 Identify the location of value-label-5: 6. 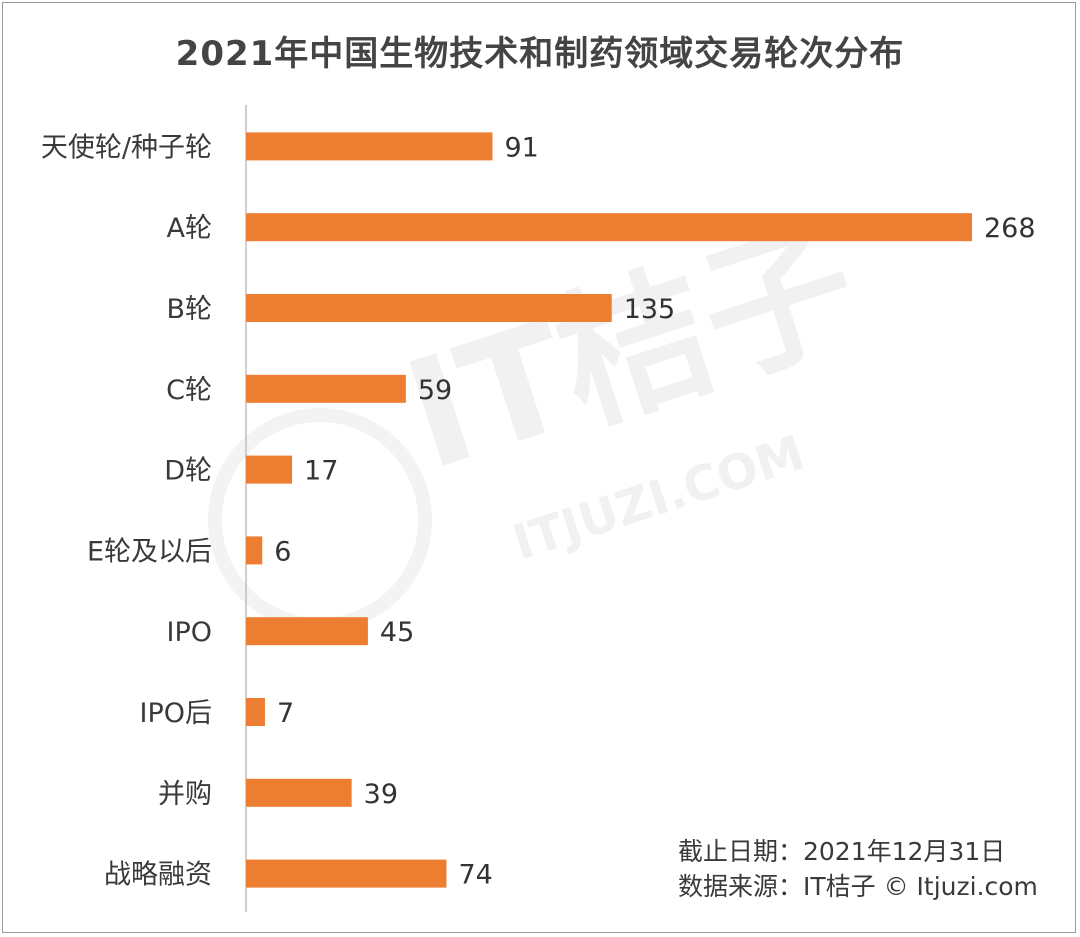
(282, 551).